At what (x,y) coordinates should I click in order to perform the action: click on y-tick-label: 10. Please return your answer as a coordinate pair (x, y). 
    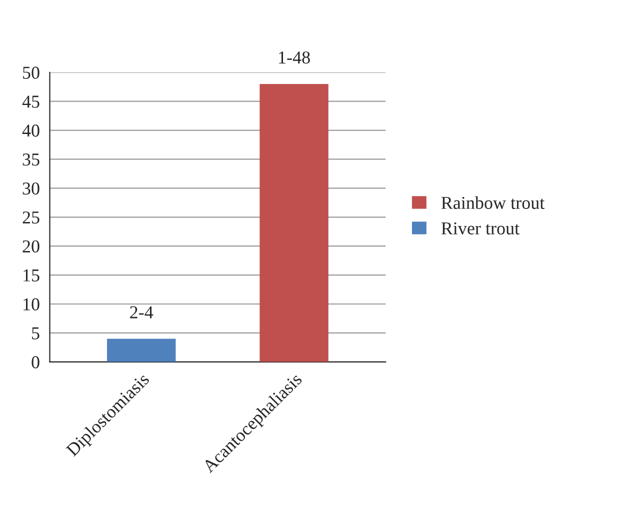
    Looking at the image, I should click on (32, 304).